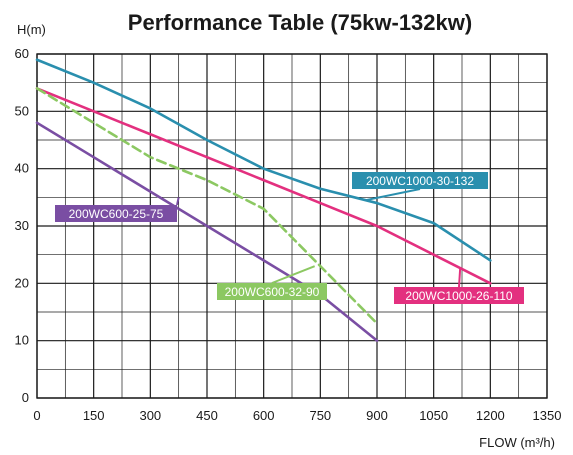  Describe the element at coordinates (377, 415) in the screenshot. I see `x-tick-label: 900` at that location.